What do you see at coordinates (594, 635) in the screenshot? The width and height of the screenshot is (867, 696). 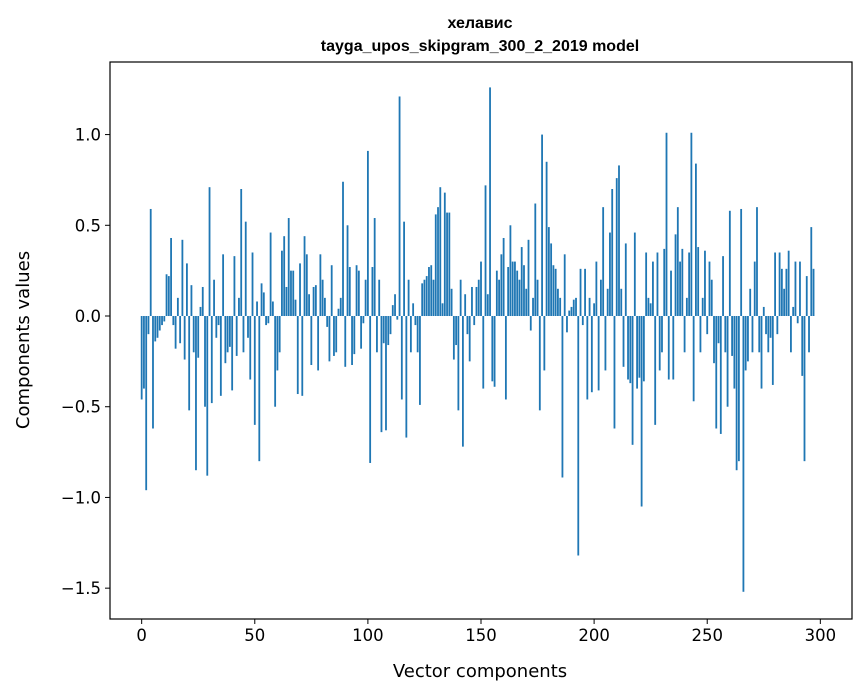 I see `x-tick-label: 200` at bounding box center [594, 635].